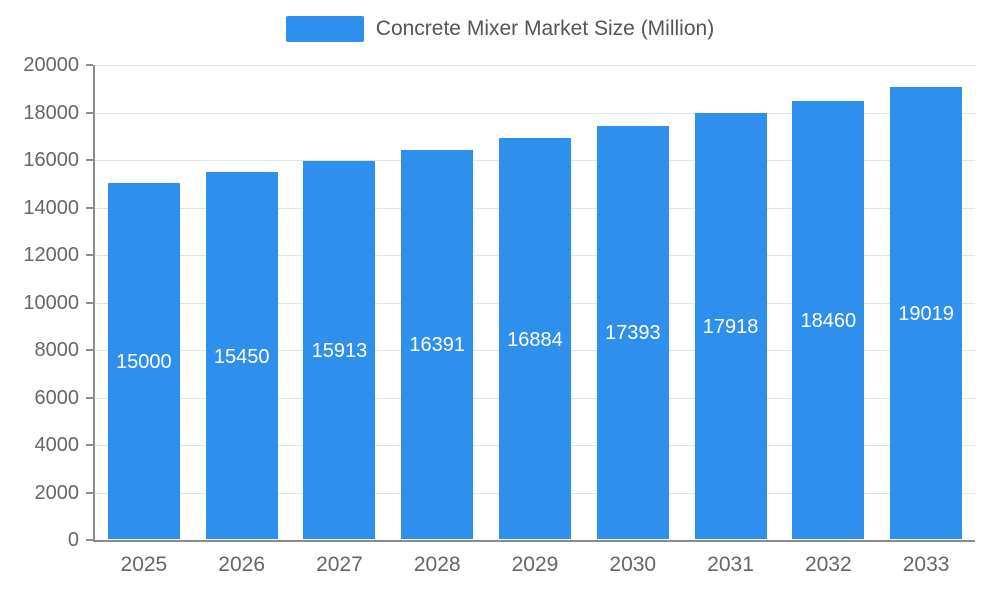  I want to click on legend-swatch, so click(324, 29).